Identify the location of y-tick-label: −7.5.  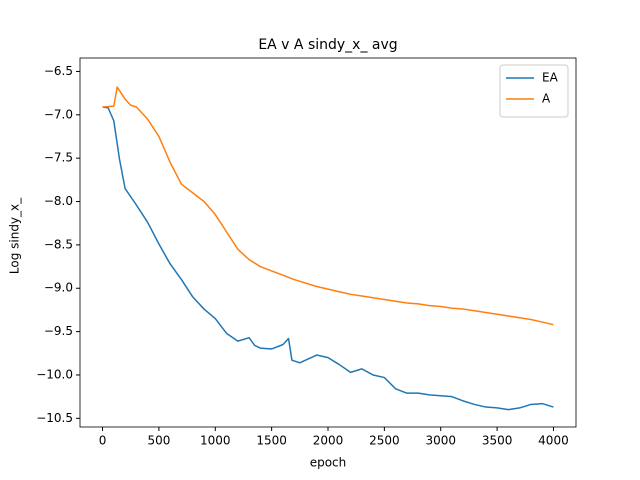
(58, 158).